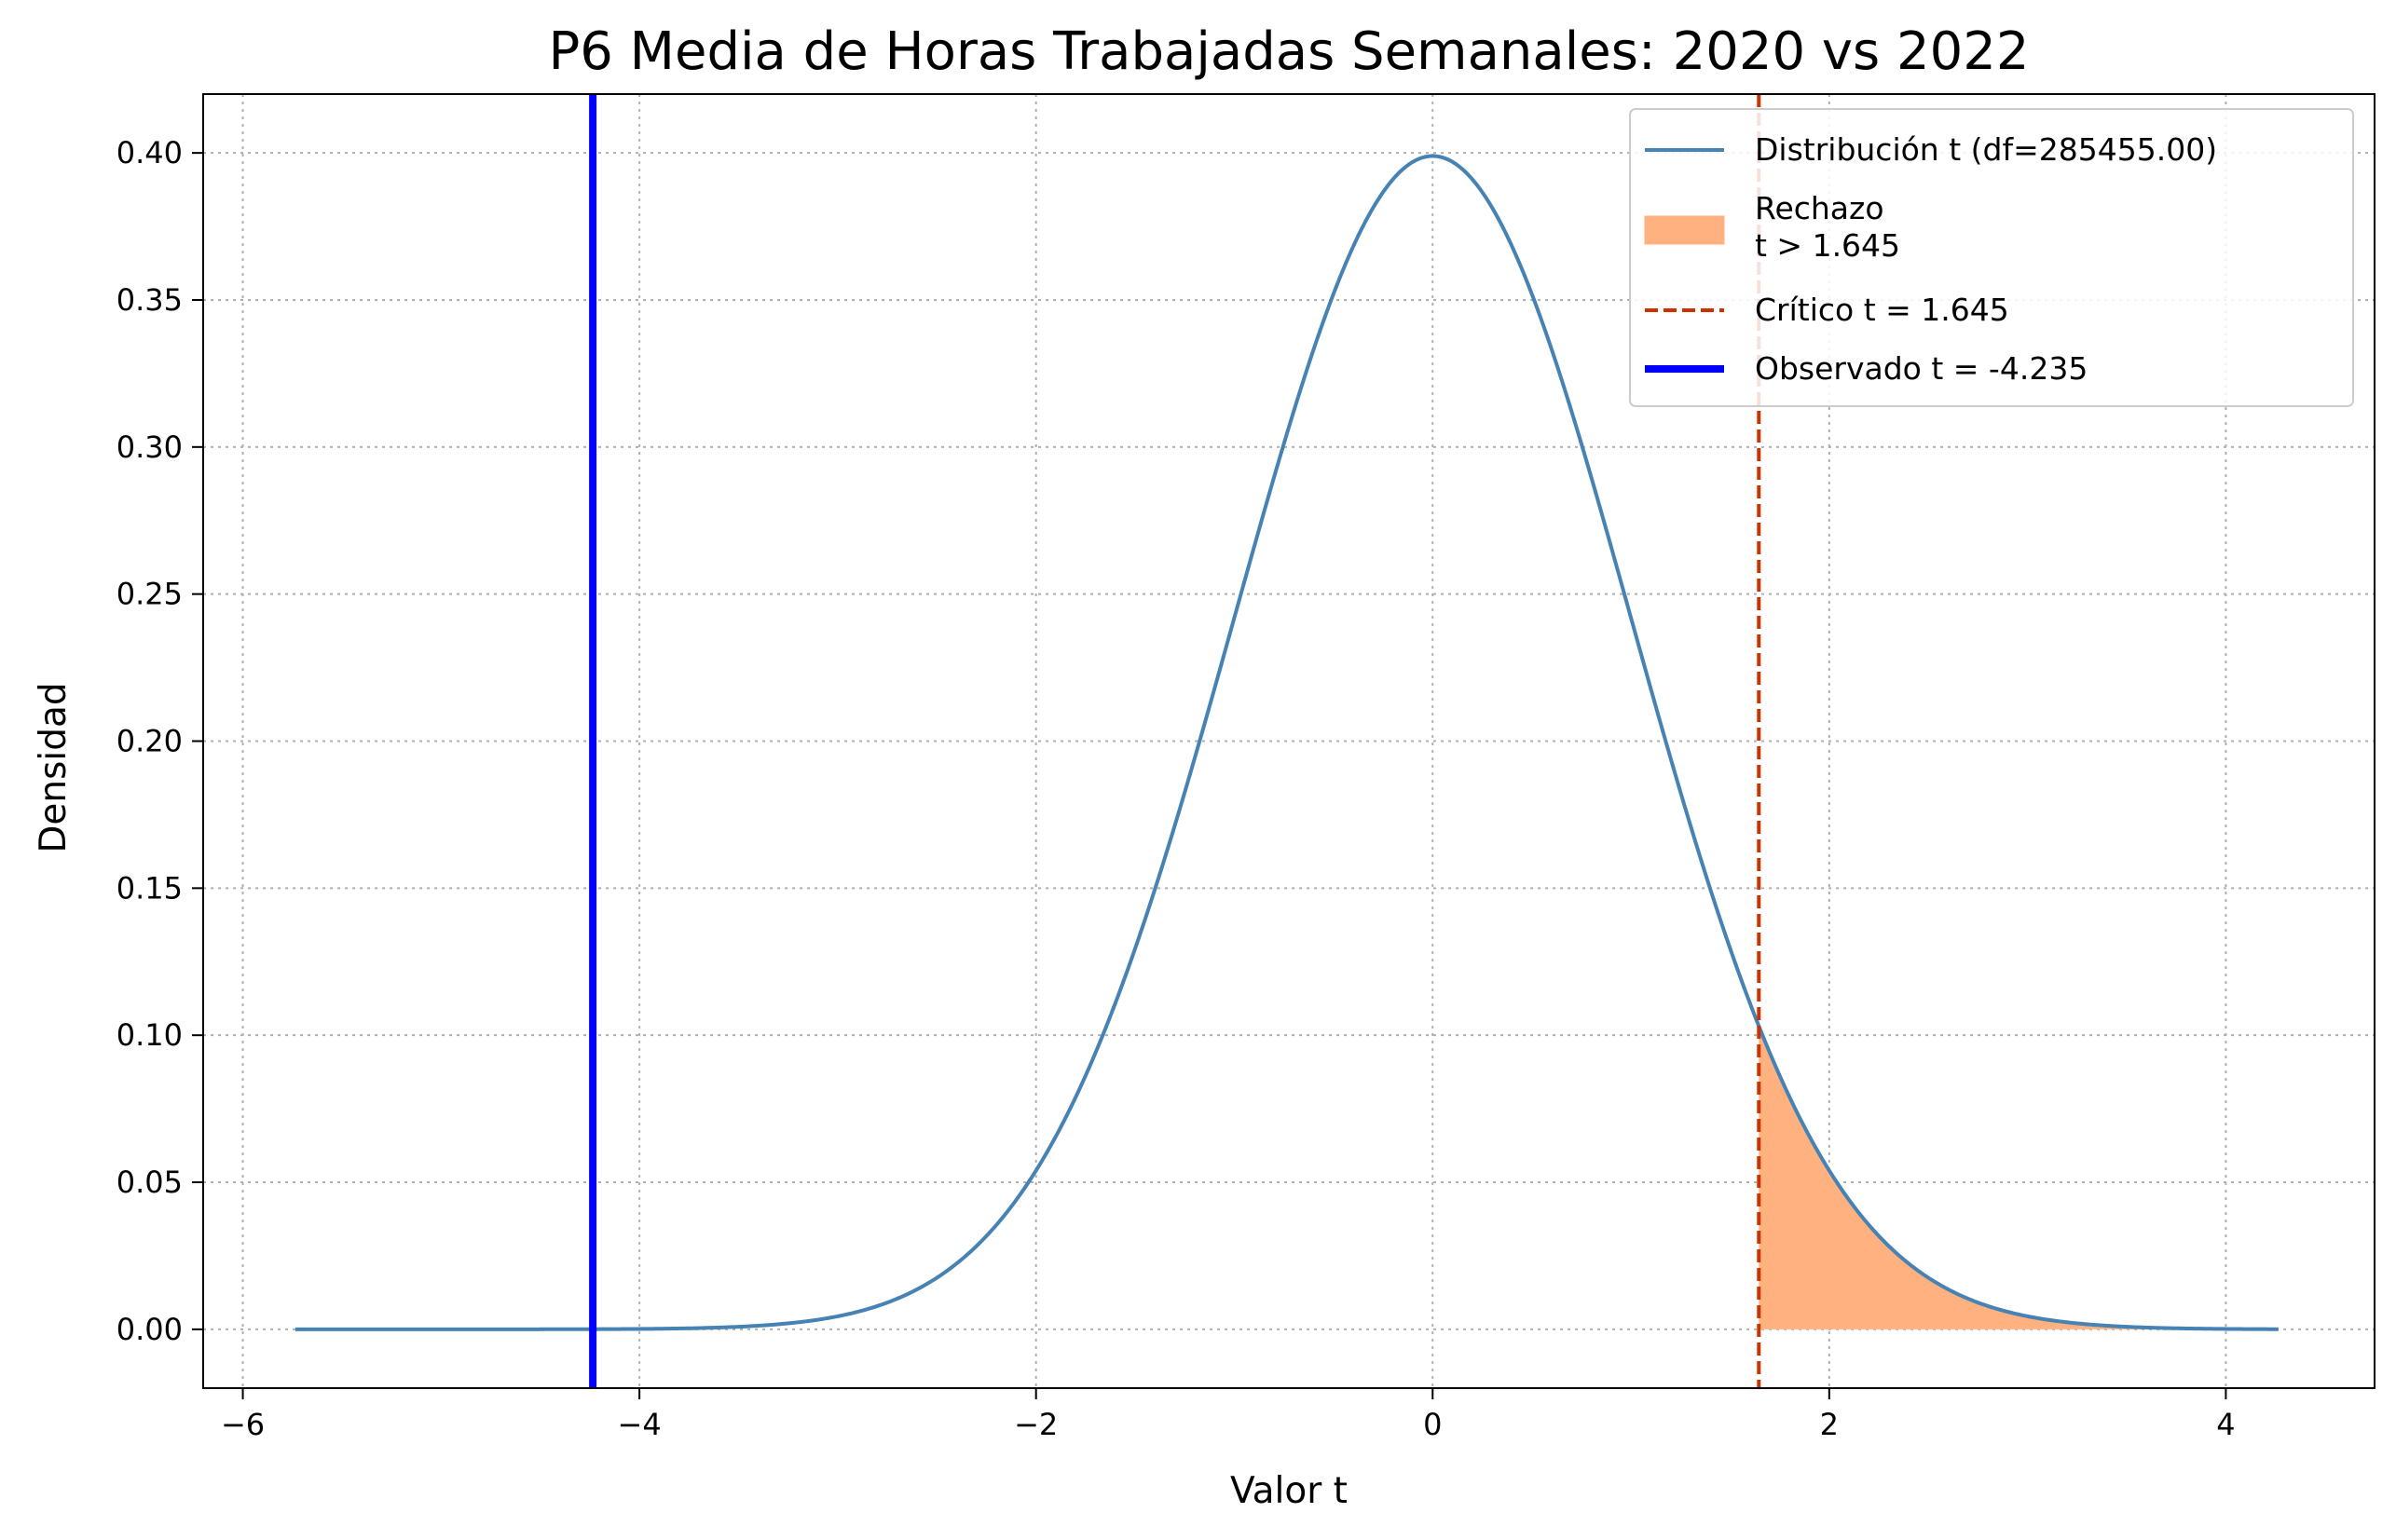  Describe the element at coordinates (1036, 1424) in the screenshot. I see `x-tick-label-2: −2` at that location.